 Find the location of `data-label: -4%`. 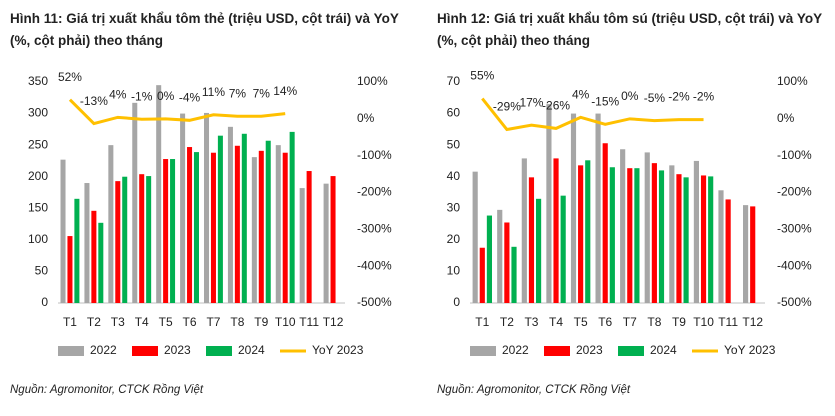

data-label: -4% is located at coordinates (190, 97).